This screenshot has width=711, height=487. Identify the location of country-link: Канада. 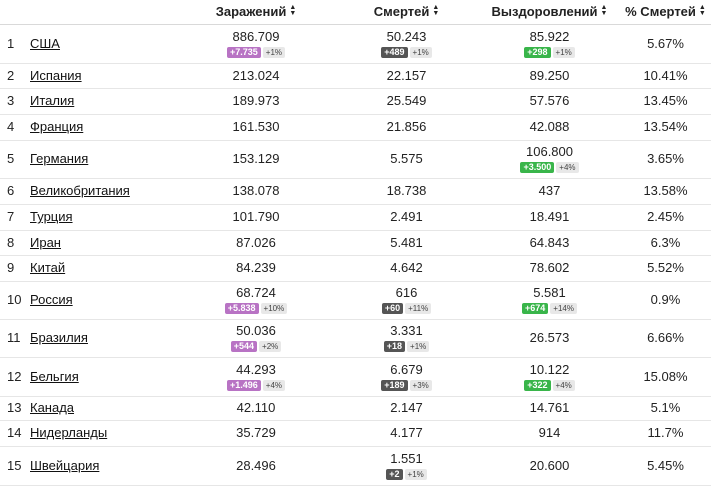
(52, 407).